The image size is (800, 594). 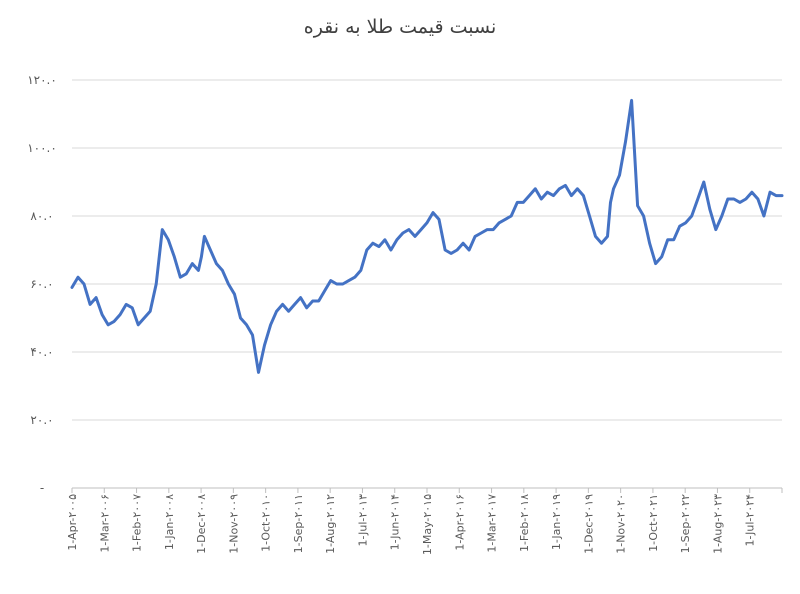 I want to click on x-tick-label: 1-Sep-۲۰۱۱, so click(x=298, y=523).